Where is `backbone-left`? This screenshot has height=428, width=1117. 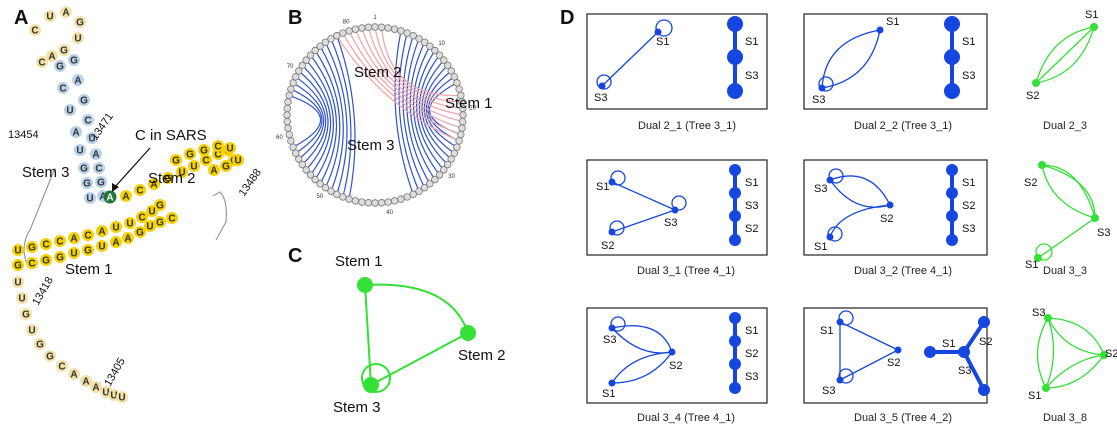 backbone-left is located at coordinates (39, 215).